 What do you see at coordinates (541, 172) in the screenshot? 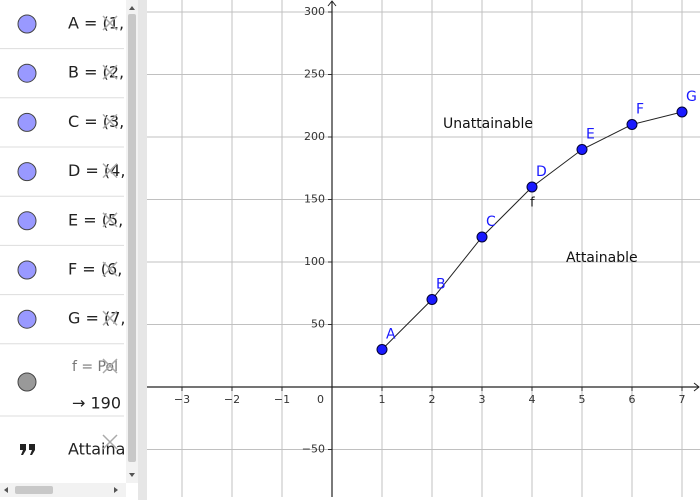
I see `point-label: D` at bounding box center [541, 172].